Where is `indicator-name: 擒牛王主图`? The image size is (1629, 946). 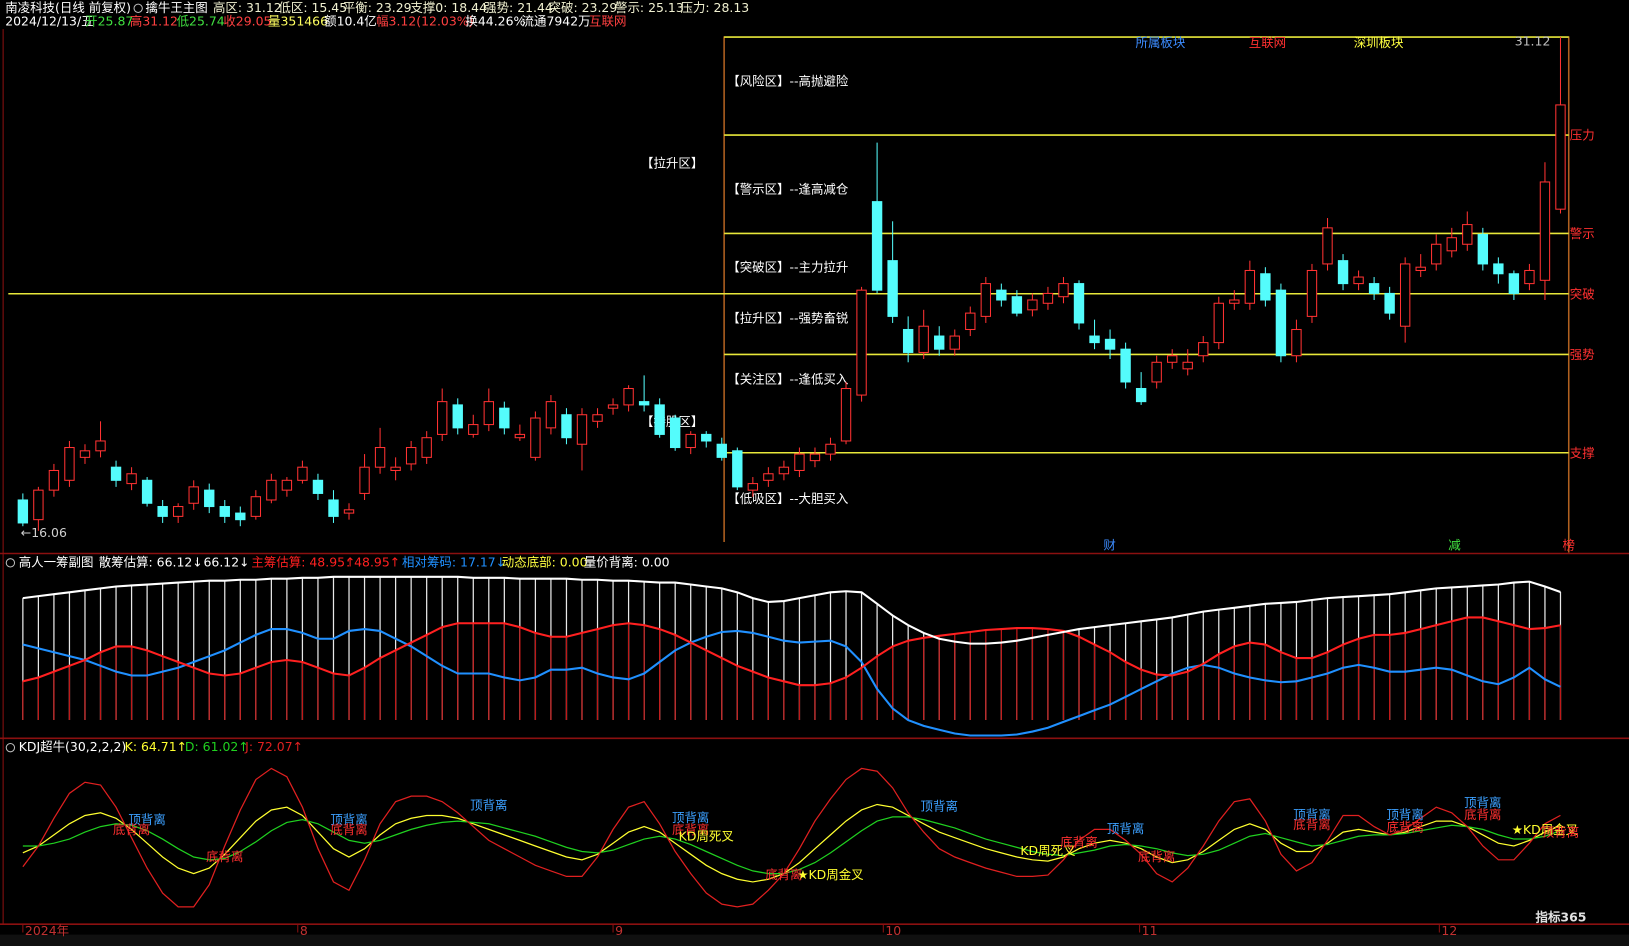 indicator-name: 擒牛王主图 is located at coordinates (176, 7).